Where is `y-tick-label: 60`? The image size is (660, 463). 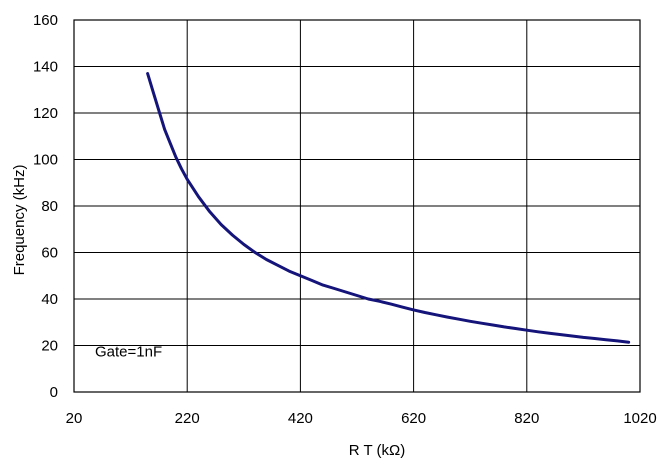
y-tick-label: 60 is located at coordinates (49, 253).